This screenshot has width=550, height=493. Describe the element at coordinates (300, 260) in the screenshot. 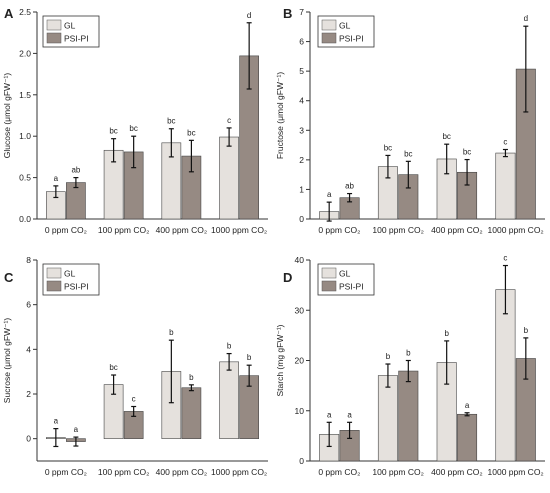

I see `y-tick-label: 40` at that location.